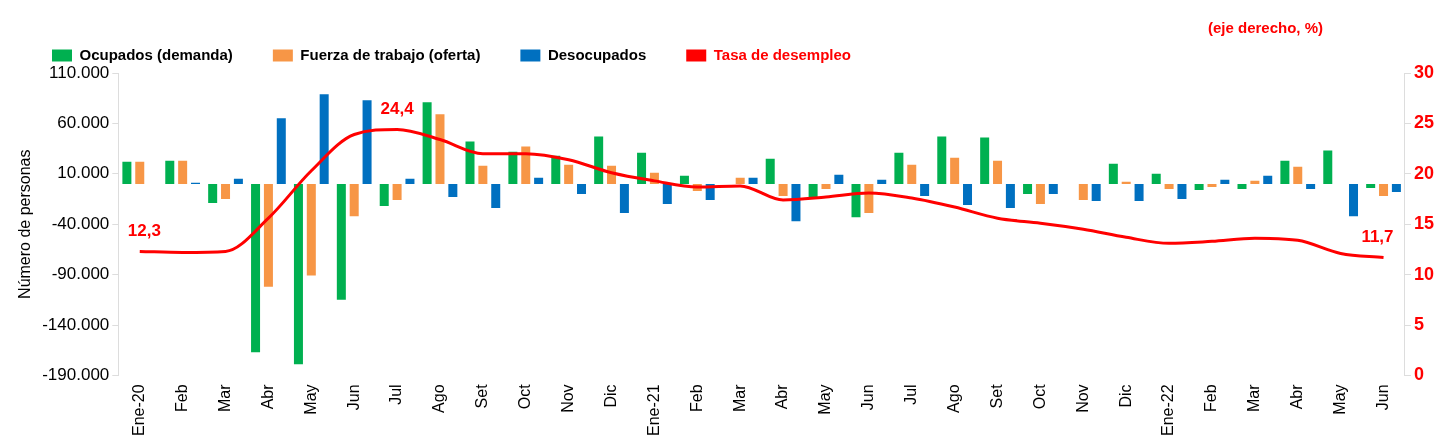 Image resolution: width=1449 pixels, height=447 pixels. I want to click on x-tick-label: Ene-22, so click(1168, 410).